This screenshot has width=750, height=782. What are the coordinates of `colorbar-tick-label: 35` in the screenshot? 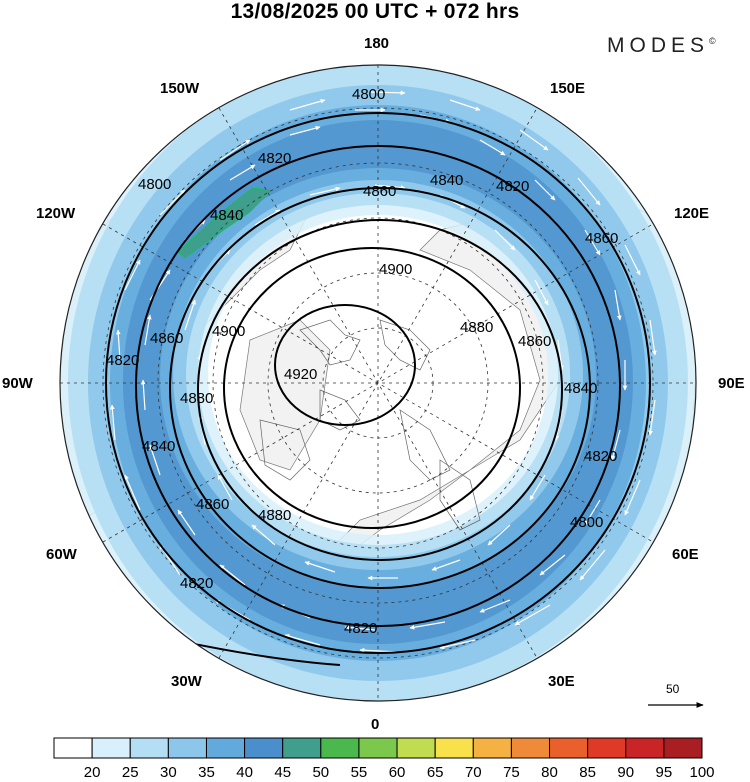 It's located at (206, 772).